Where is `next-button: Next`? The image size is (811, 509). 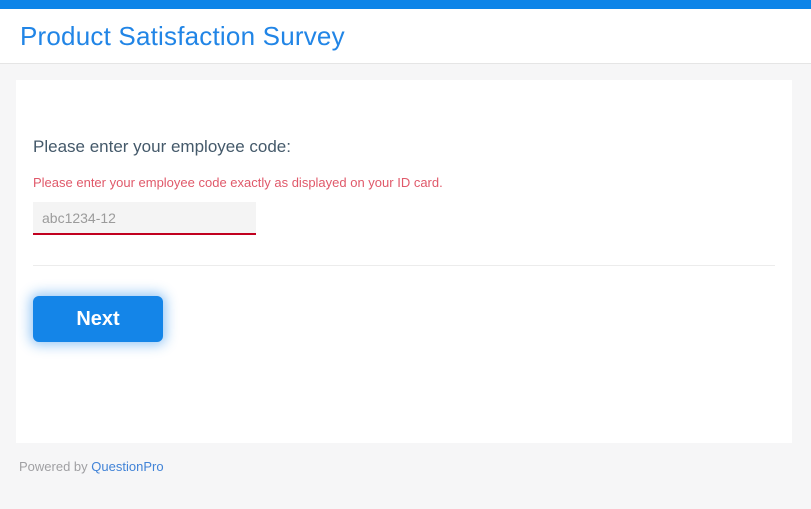
next-button: Next is located at coordinates (98, 319).